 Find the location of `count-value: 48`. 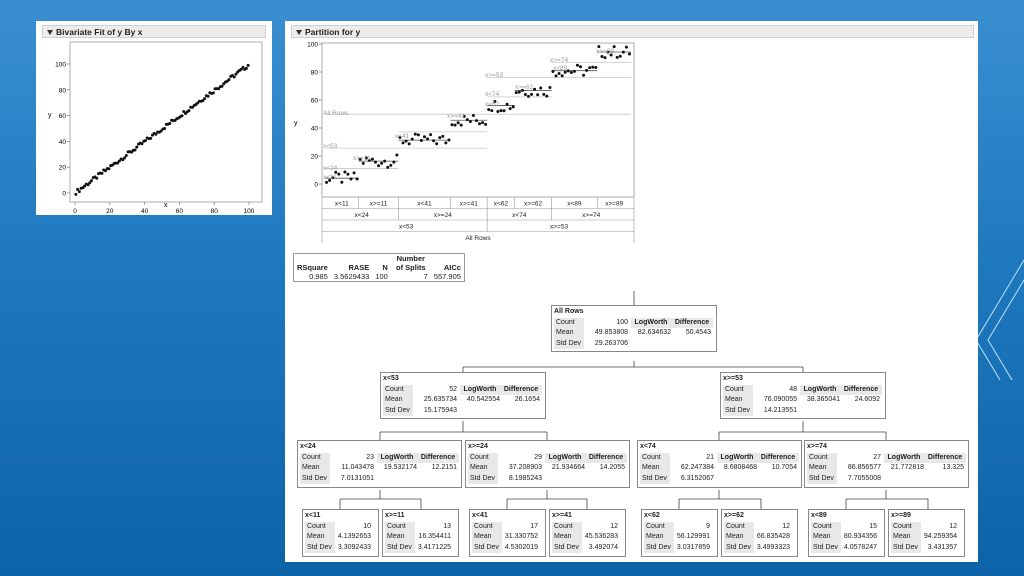

count-value: 48 is located at coordinates (793, 389).